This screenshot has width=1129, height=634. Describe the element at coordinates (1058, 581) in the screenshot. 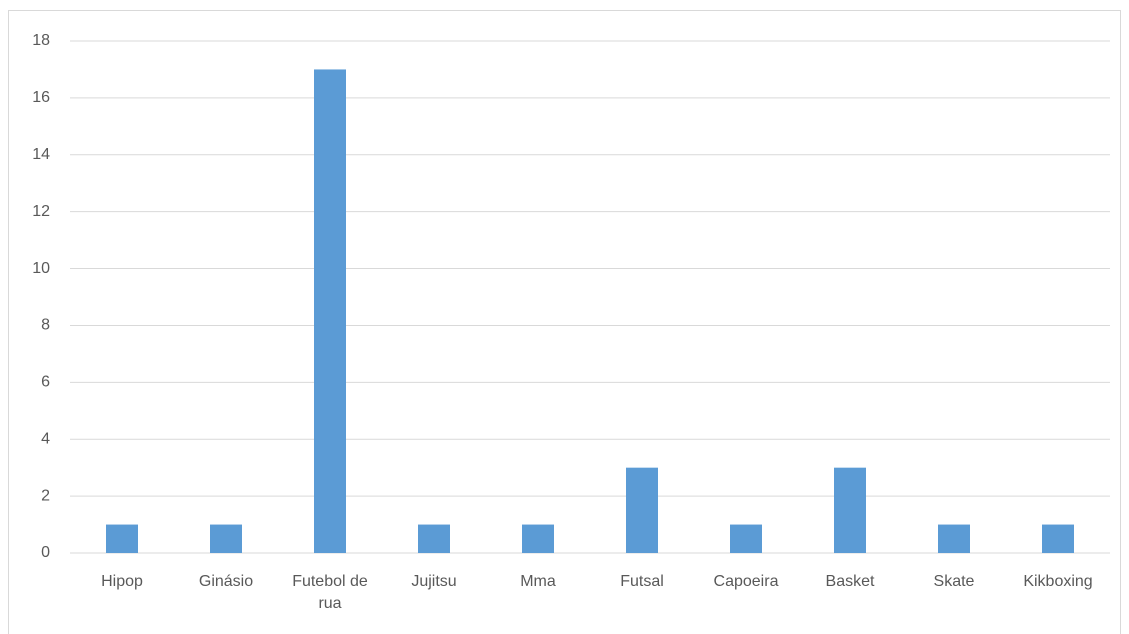

I see `x-tick-label: Kikboxing` at that location.